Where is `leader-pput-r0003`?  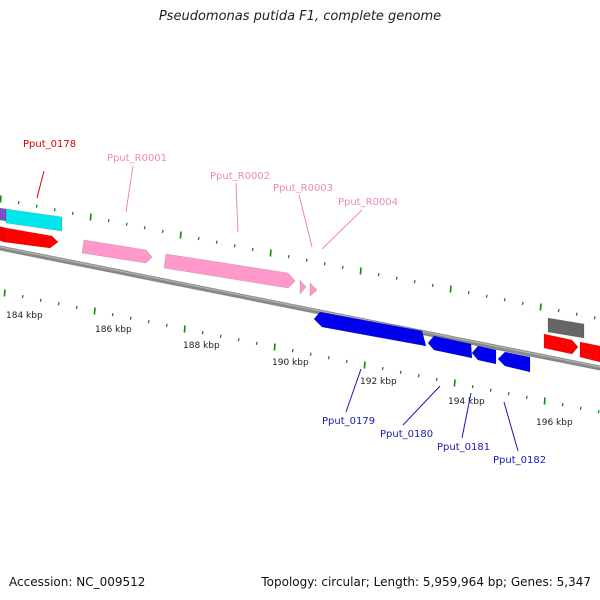
leader-pput-r0003 is located at coordinates (305, 221).